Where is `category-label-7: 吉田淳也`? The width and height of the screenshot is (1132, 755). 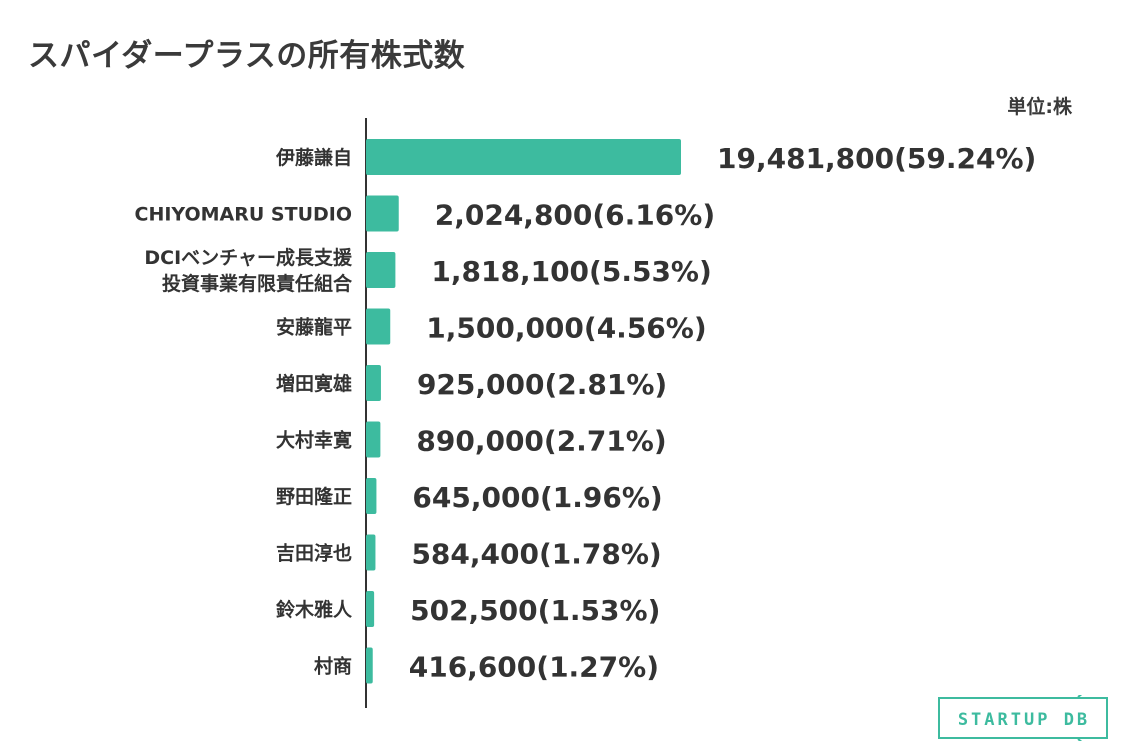 category-label-7: 吉田淳也 is located at coordinates (314, 553).